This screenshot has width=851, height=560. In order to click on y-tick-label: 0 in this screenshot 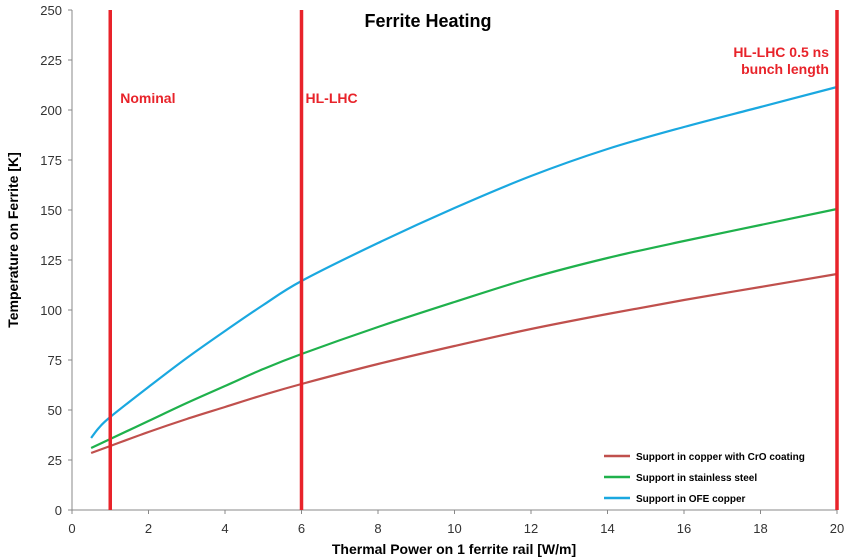, I will do `click(58, 510)`.